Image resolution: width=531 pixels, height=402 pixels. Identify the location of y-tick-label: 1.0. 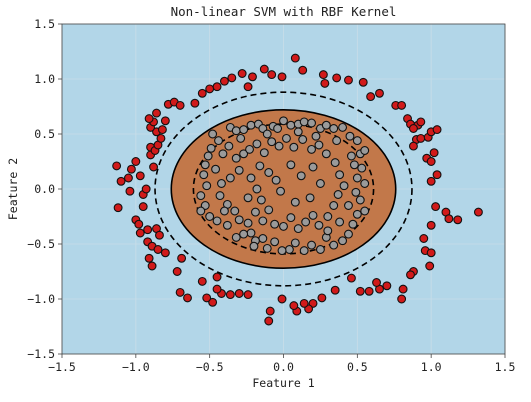
(44, 79).